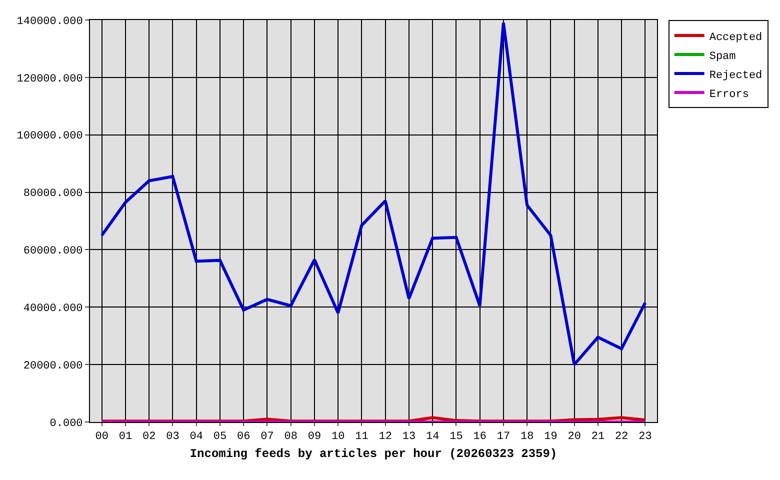 This screenshot has width=780, height=480. Describe the element at coordinates (735, 38) in the screenshot. I see `legend-label: Accepted` at that location.